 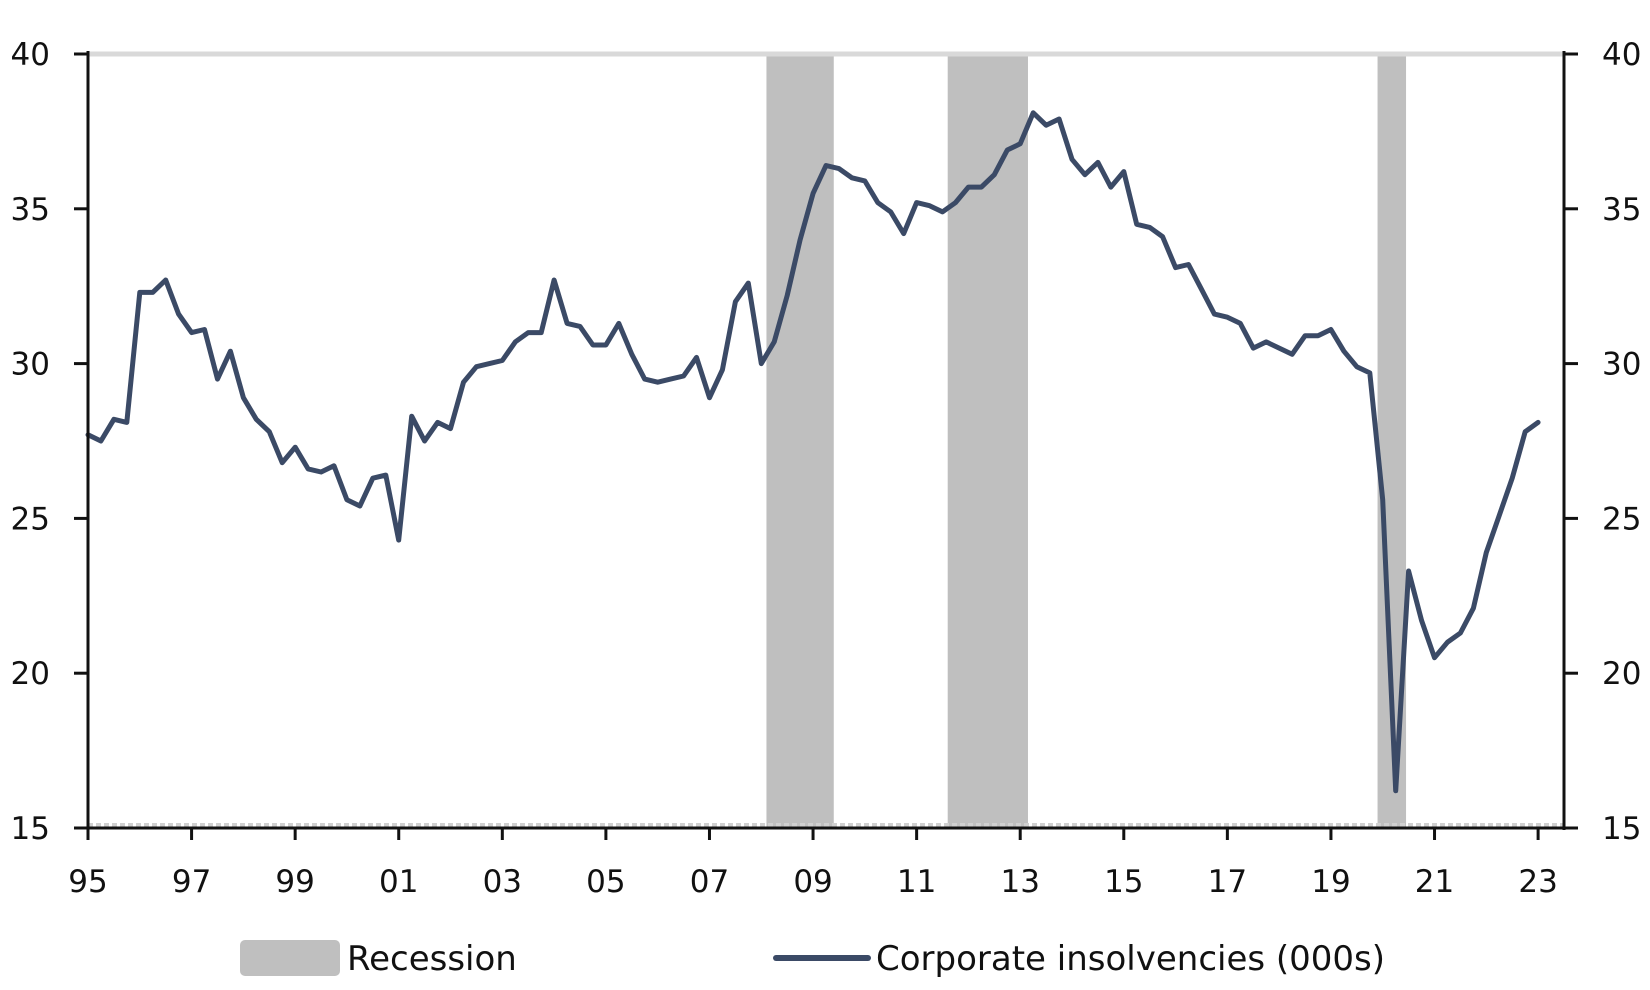 I want to click on x-tick-label: 23, so click(x=1537, y=882).